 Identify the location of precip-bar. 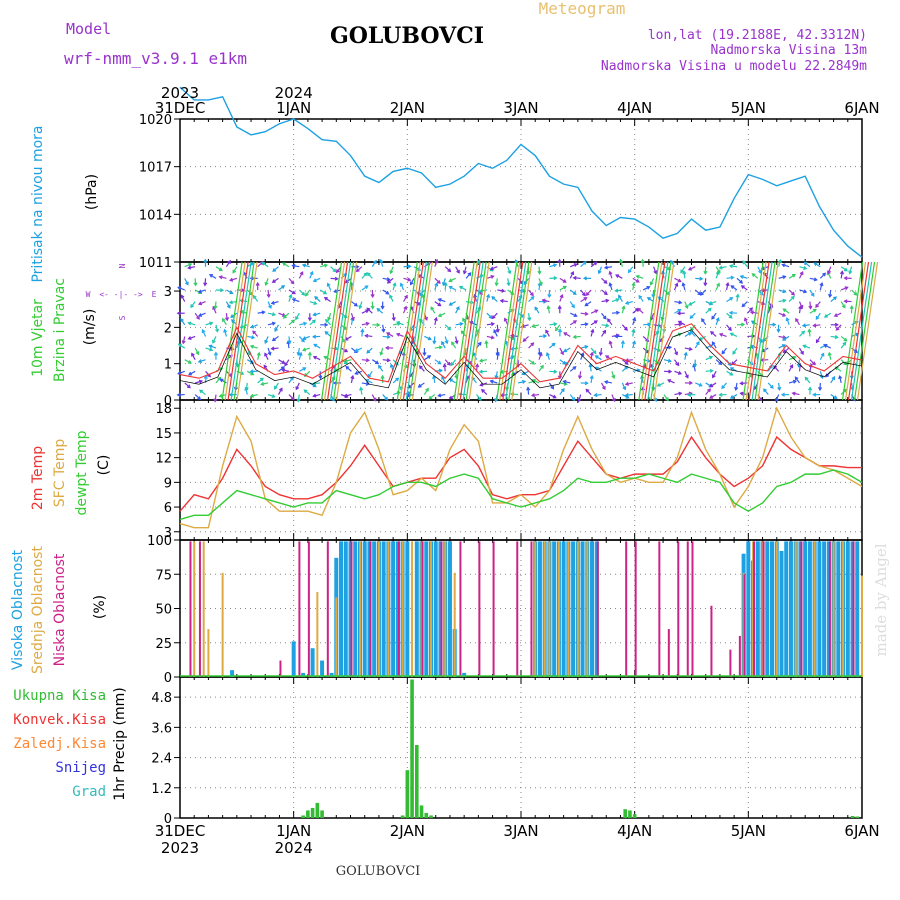
(625, 813).